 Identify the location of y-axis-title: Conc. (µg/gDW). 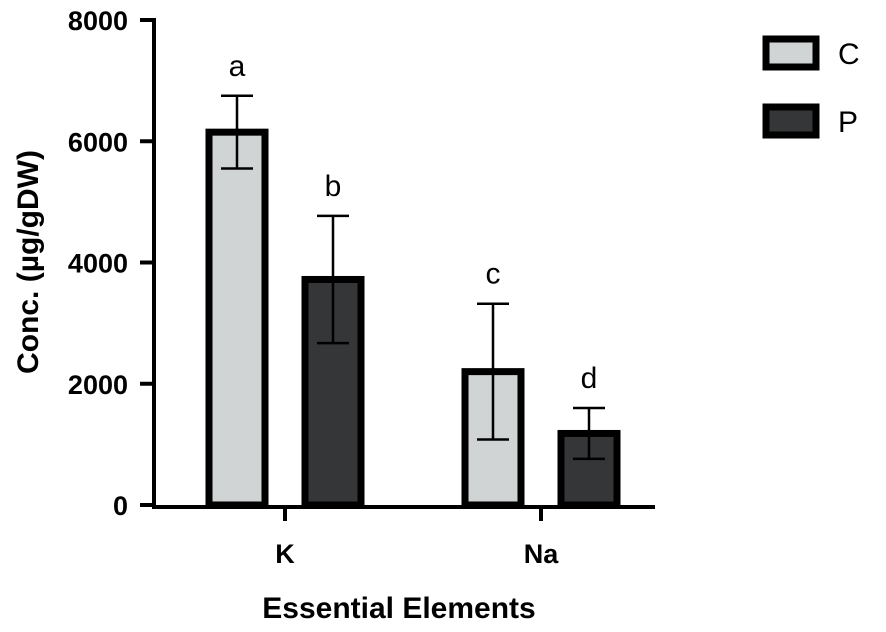
(28, 262).